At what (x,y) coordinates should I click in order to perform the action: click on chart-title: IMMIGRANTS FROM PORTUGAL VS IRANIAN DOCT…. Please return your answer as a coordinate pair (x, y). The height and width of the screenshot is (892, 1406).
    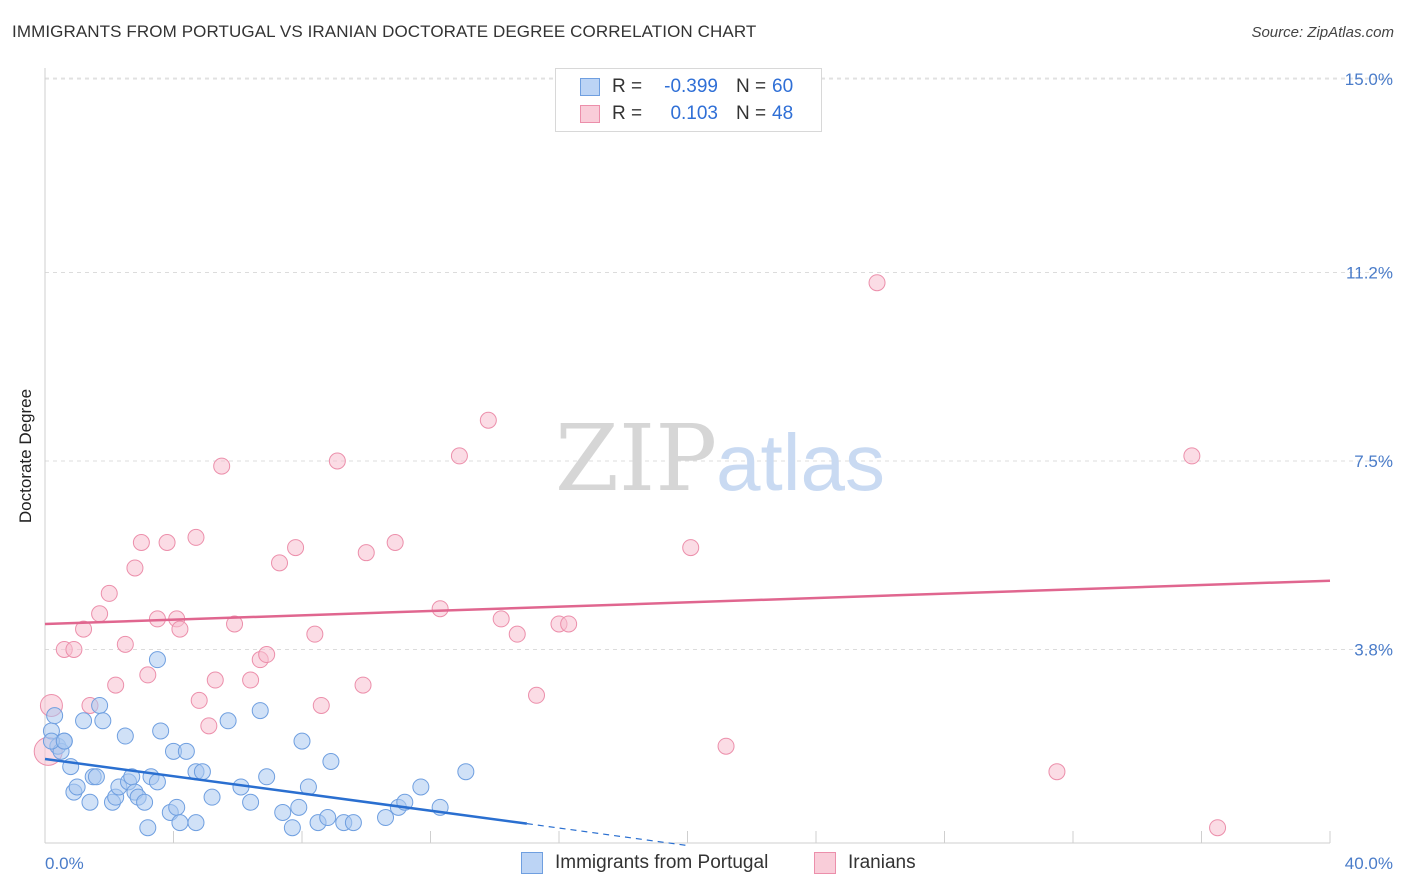
    Looking at the image, I should click on (384, 31).